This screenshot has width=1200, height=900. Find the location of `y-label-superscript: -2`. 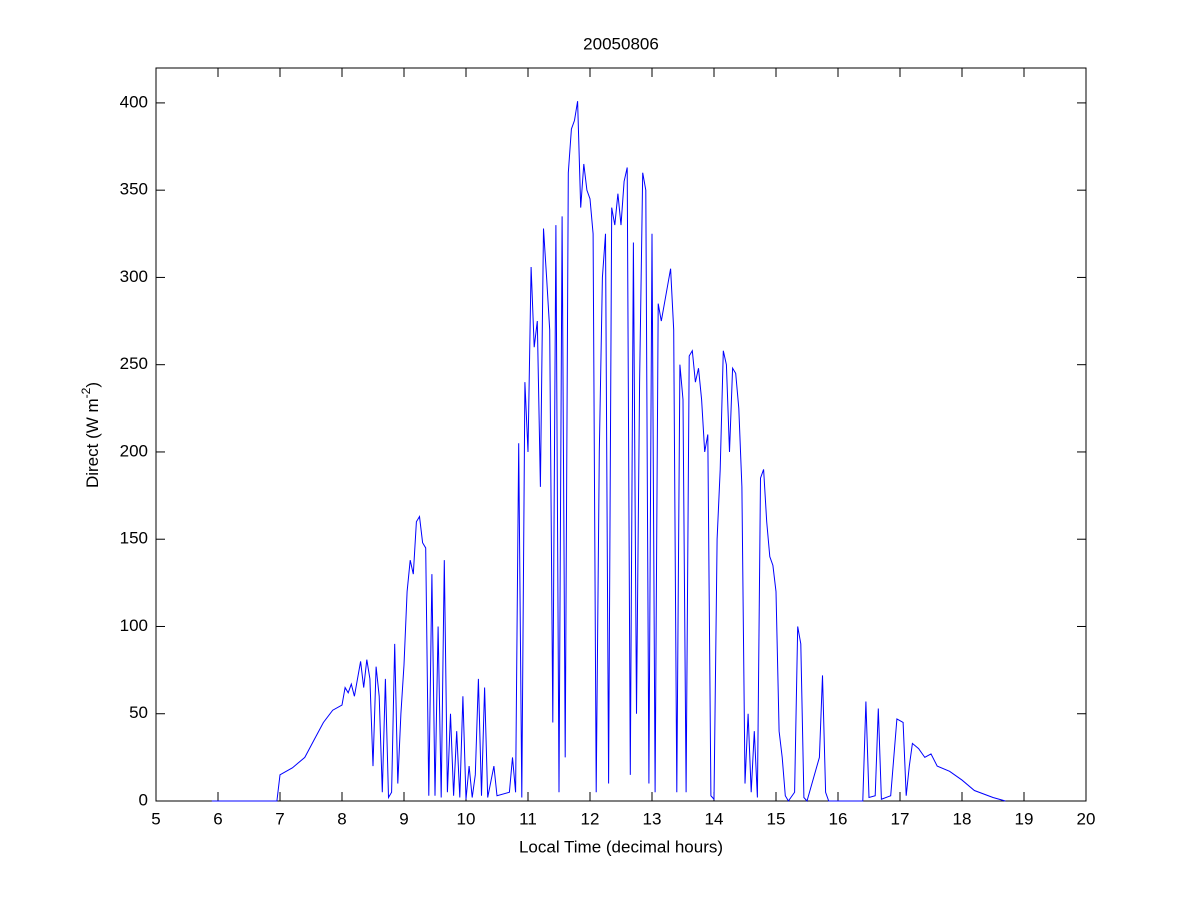

y-label-superscript: -2 is located at coordinates (86, 392).